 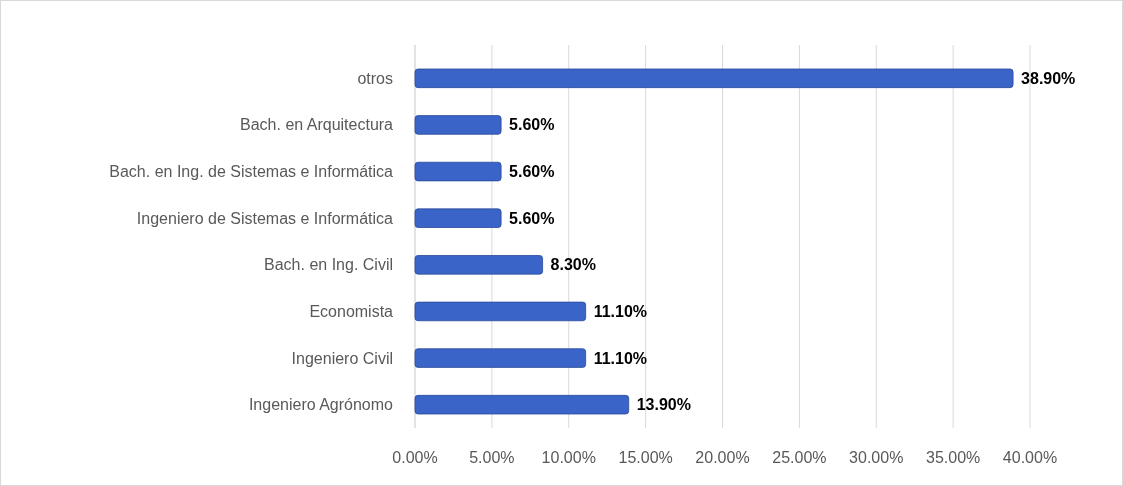 I want to click on x-tick-label: 35.00%, so click(x=953, y=457).